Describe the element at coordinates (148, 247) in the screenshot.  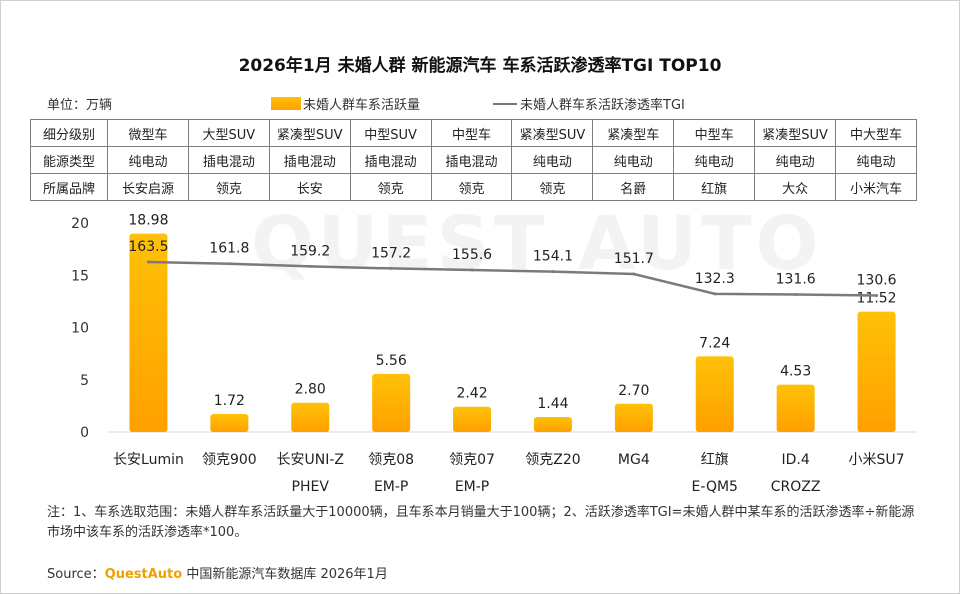
I see `tgi-value-label: 163.5` at that location.